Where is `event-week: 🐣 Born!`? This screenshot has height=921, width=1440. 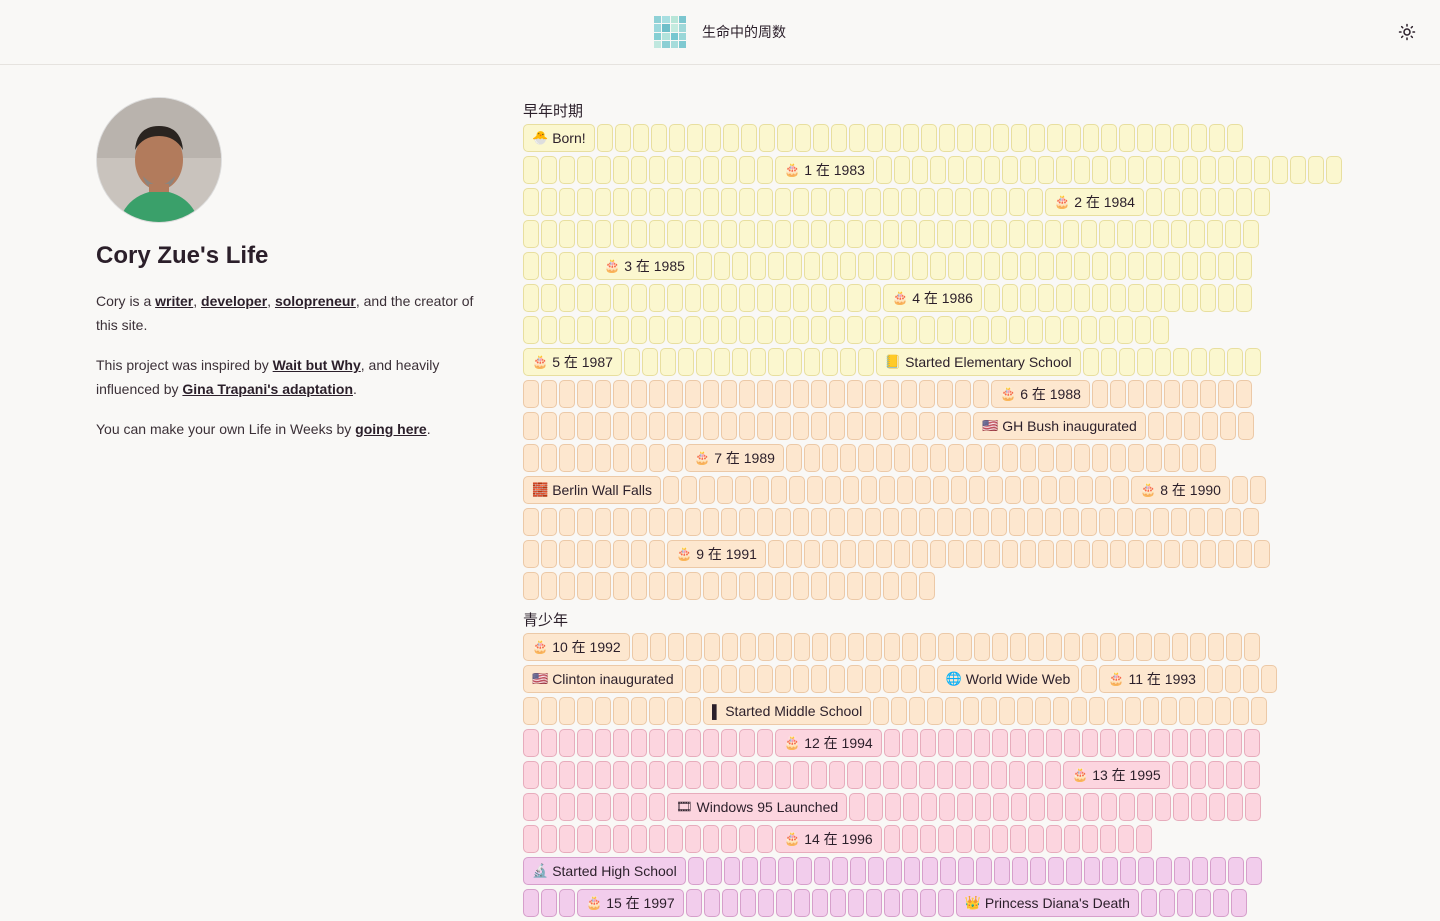
event-week: 🐣 Born! is located at coordinates (559, 138).